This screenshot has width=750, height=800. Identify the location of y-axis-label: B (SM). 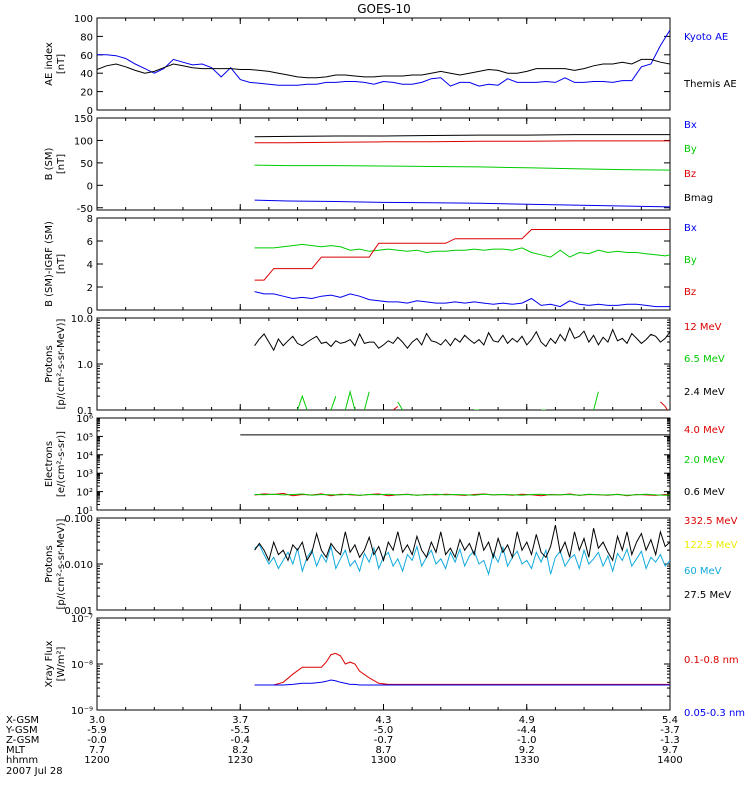
(49, 163).